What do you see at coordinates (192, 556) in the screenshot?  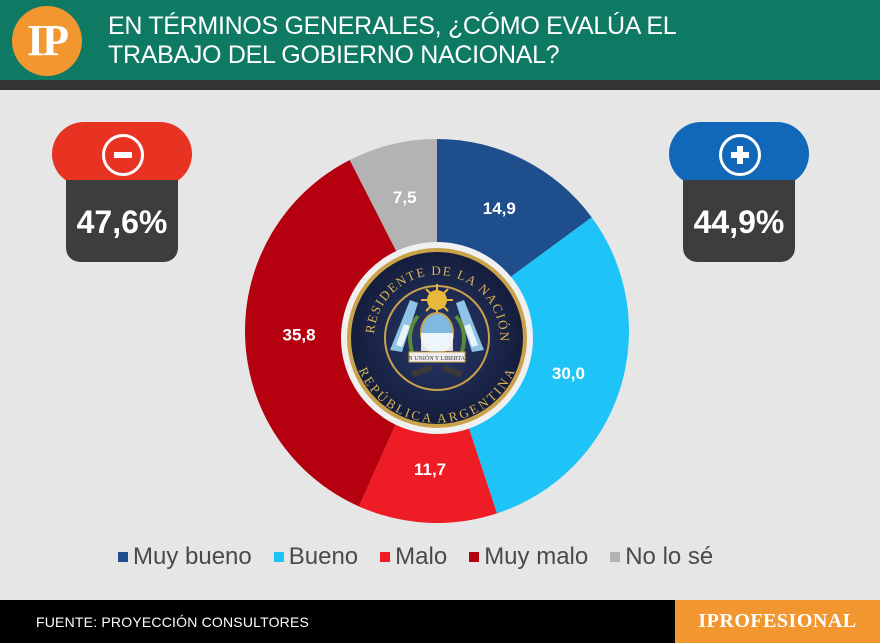 I see `legend-label: Muy bueno` at bounding box center [192, 556].